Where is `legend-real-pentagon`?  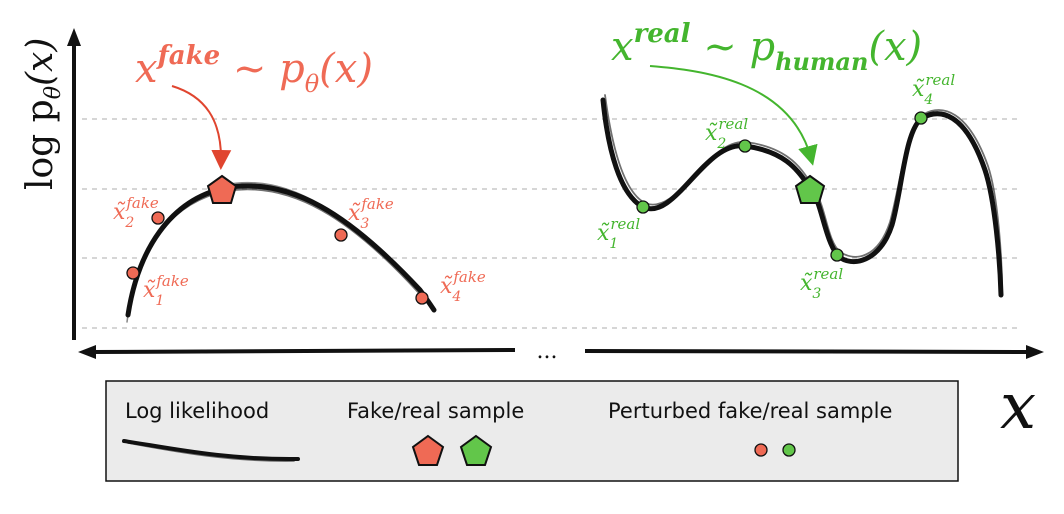 legend-real-pentagon is located at coordinates (476, 450).